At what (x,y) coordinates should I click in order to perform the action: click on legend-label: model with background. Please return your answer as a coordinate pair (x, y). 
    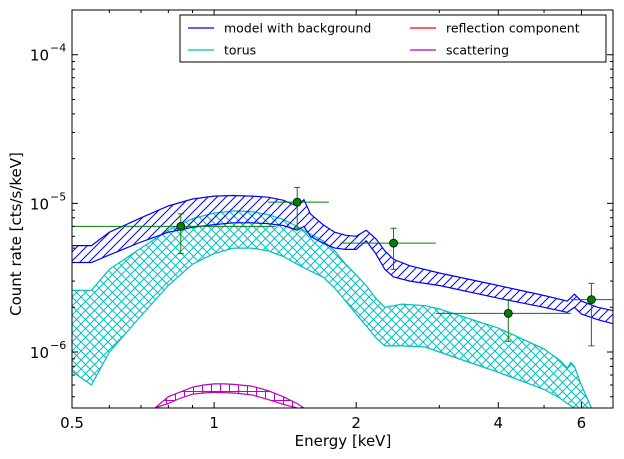
    Looking at the image, I should click on (297, 28).